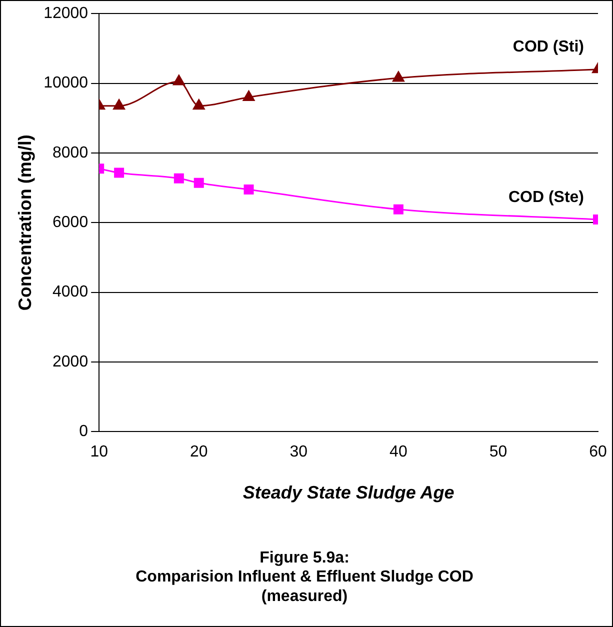 The height and width of the screenshot is (627, 613). Describe the element at coordinates (199, 452) in the screenshot. I see `x-tick-label: 20` at that location.